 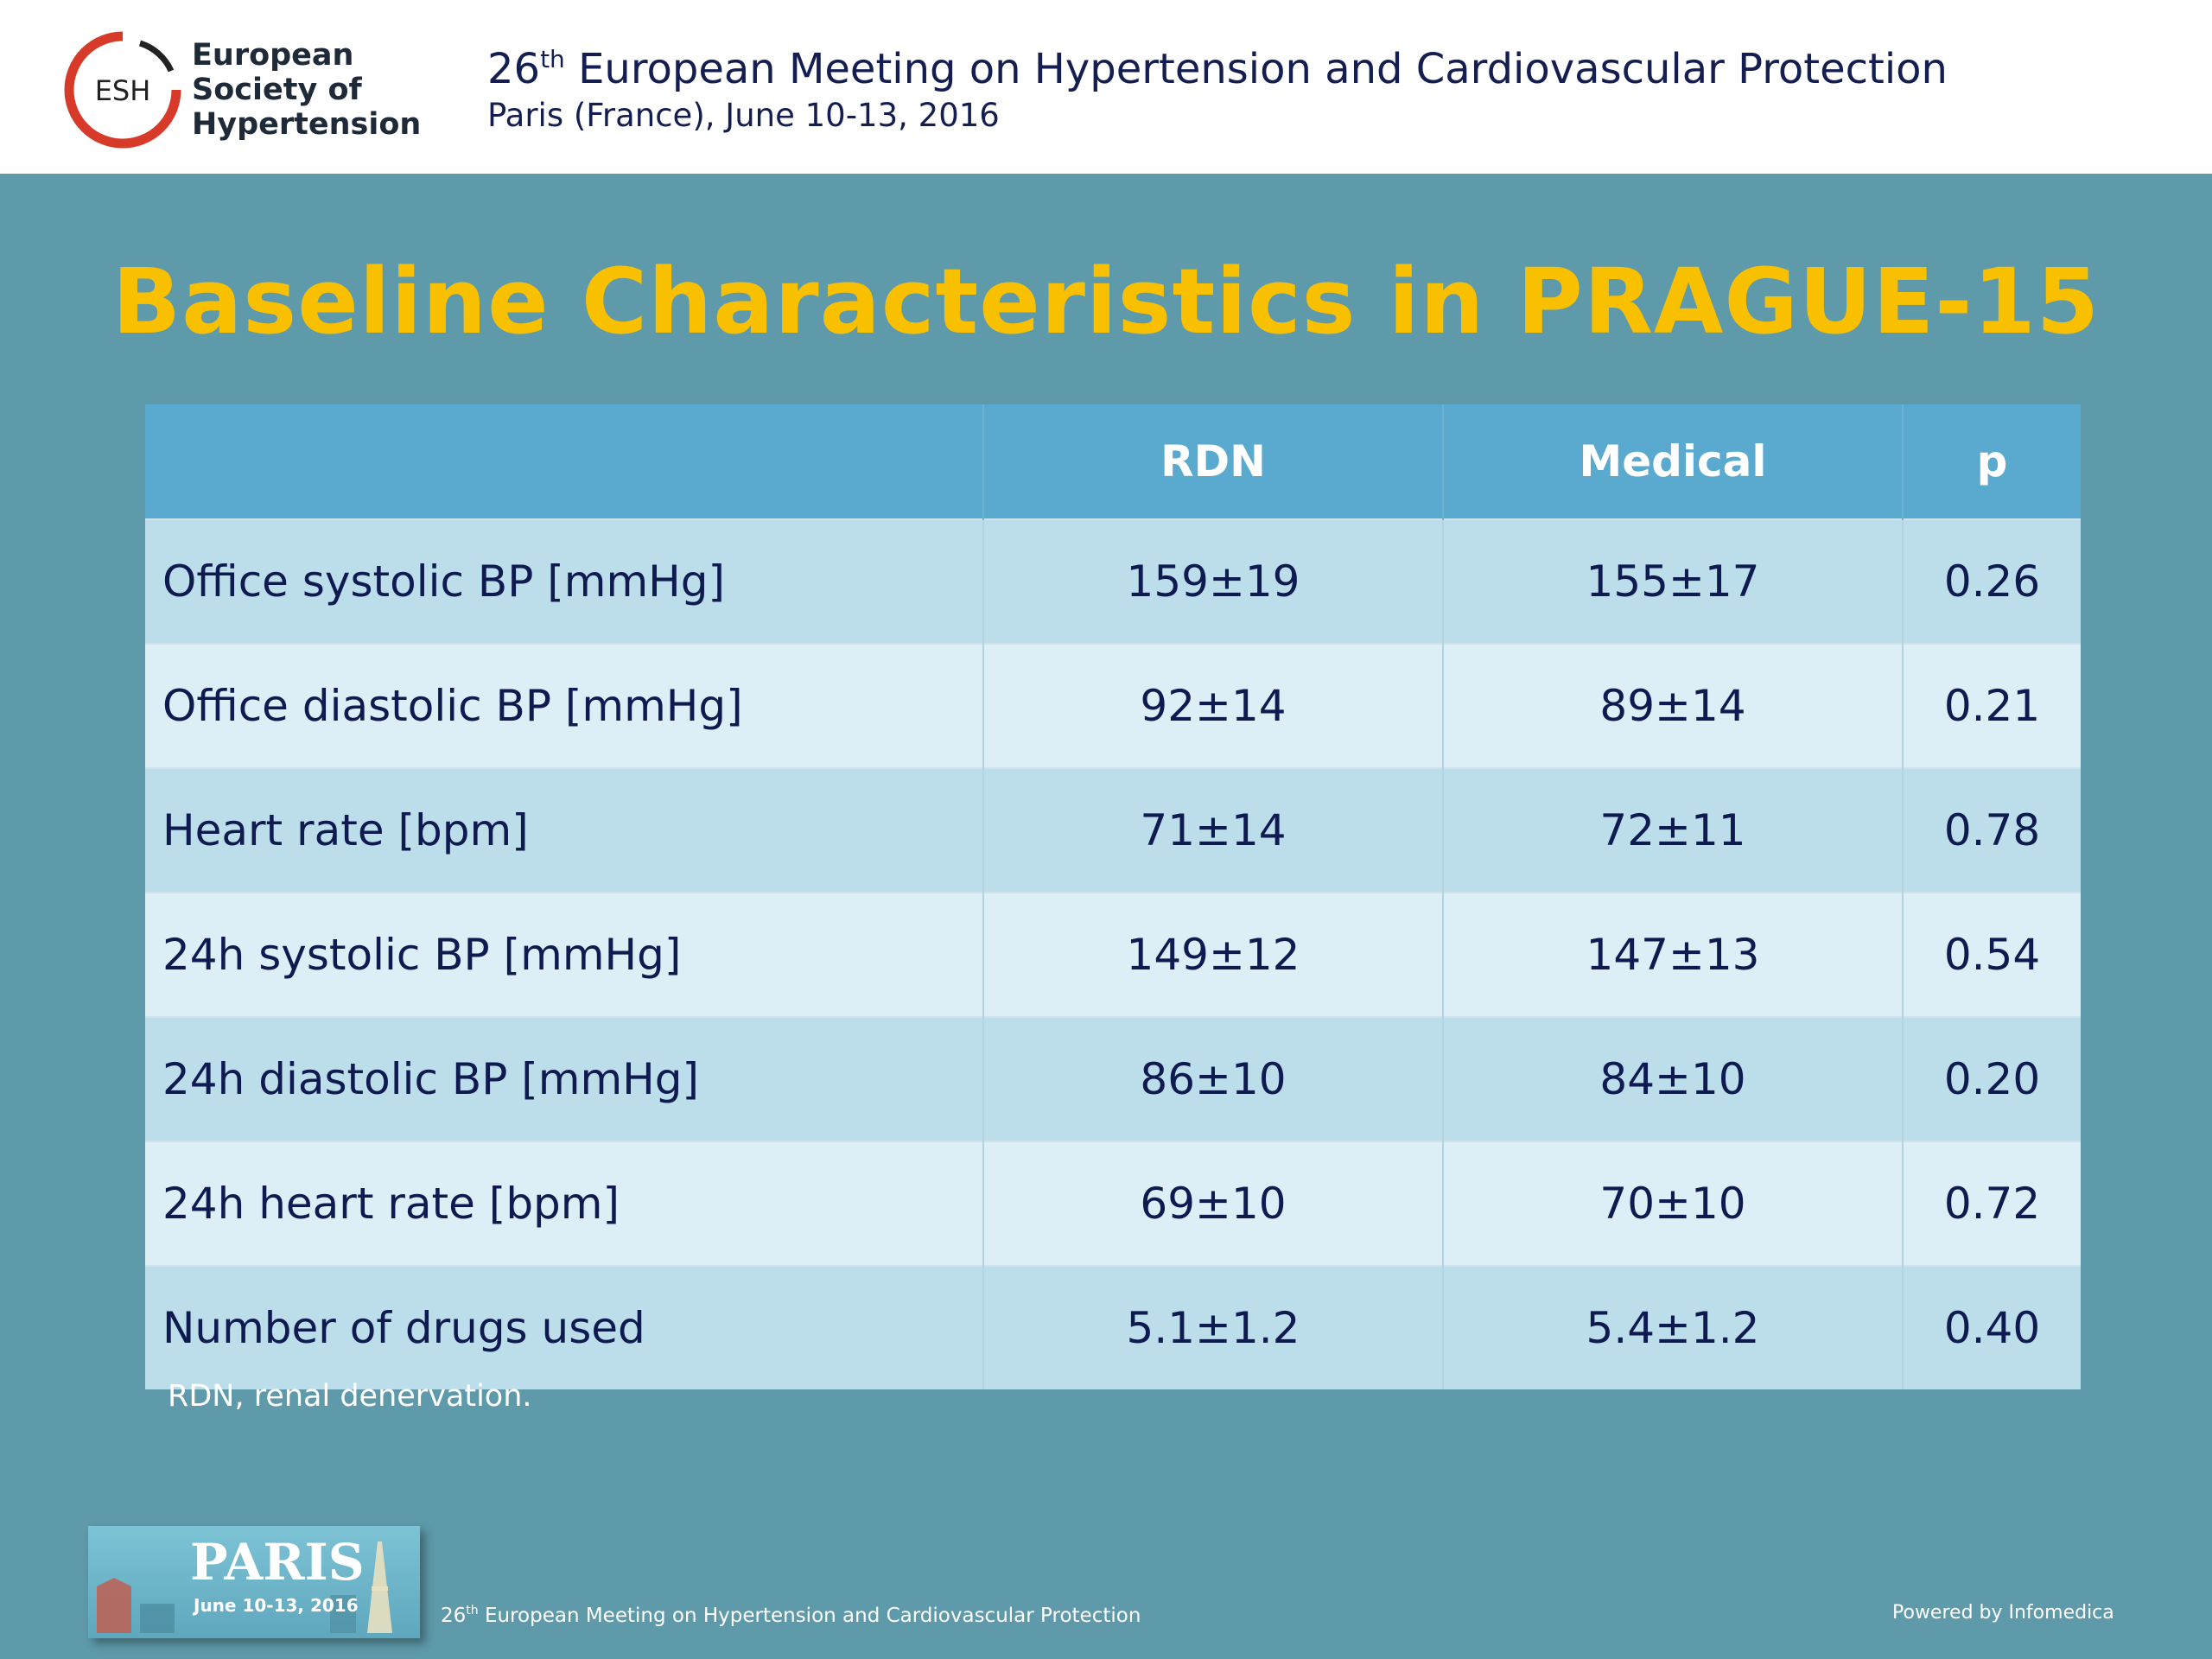 I want to click on row-label: 24h diastolic BP [mmHg], so click(x=564, y=1079).